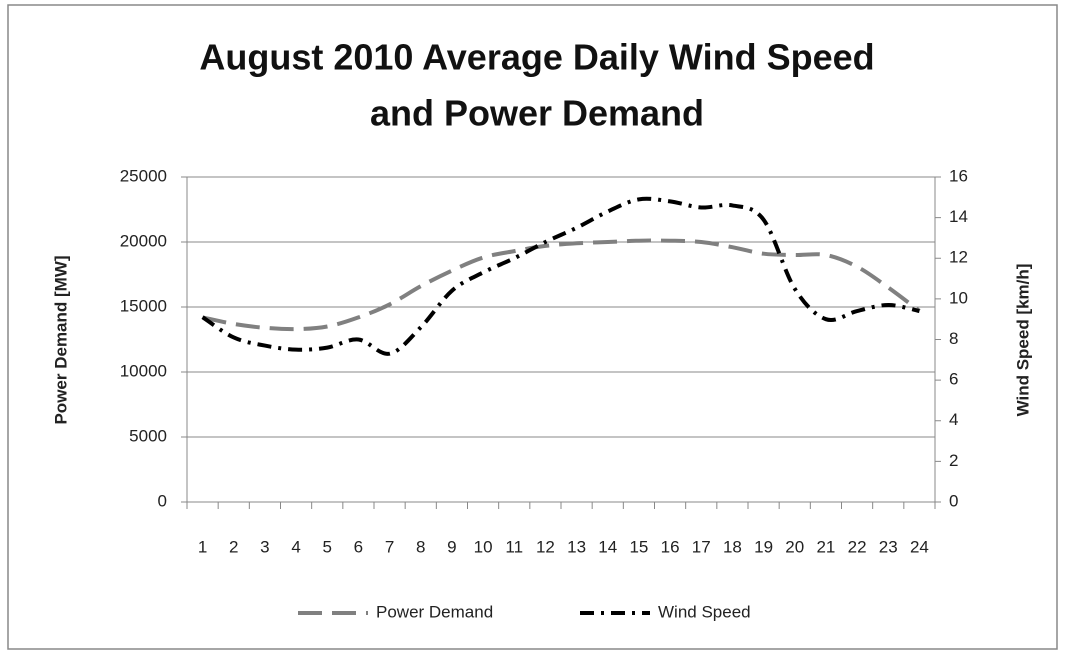 This screenshot has height=654, width=1065. I want to click on y2-tick-label: 16, so click(958, 175).